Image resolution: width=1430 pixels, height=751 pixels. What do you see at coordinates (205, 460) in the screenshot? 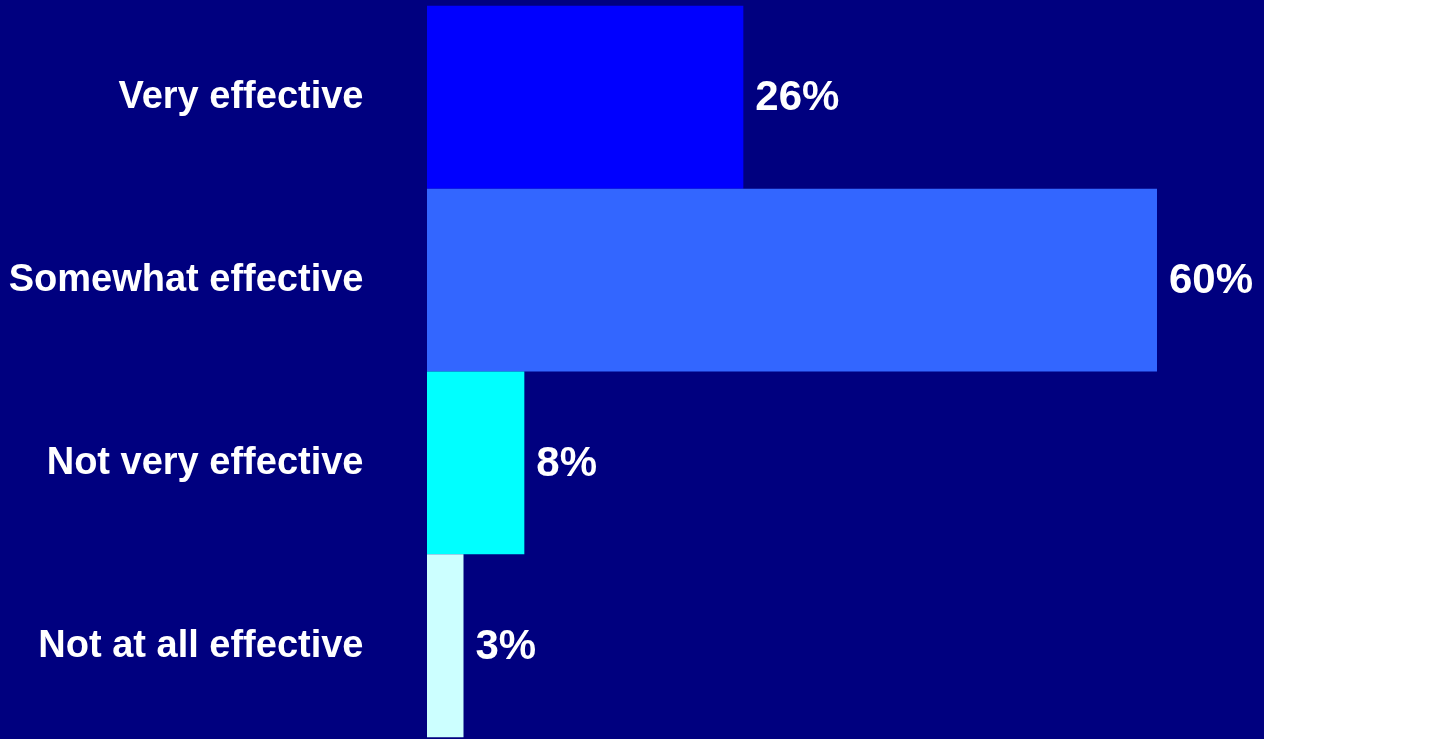
I see `y-tick-label: Not very effective` at bounding box center [205, 460].